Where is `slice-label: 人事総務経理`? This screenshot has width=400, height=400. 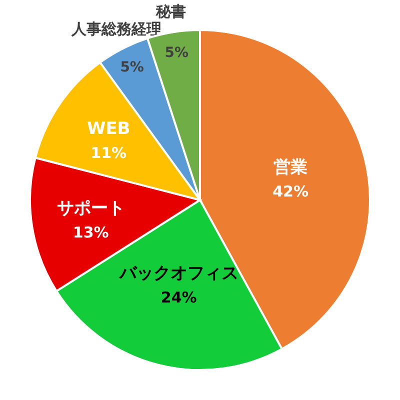
slice-label: 人事総務経理 is located at coordinates (116, 29).